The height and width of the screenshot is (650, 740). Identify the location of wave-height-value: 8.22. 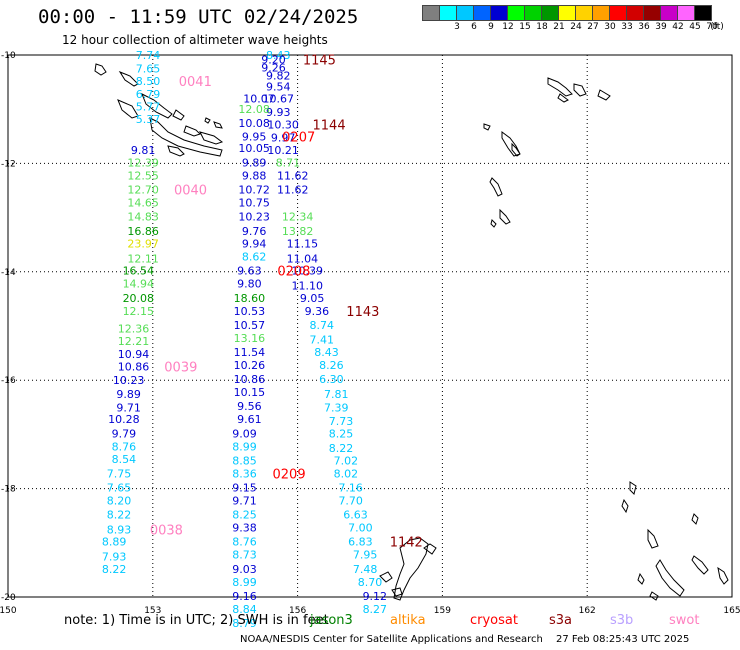
(341, 448).